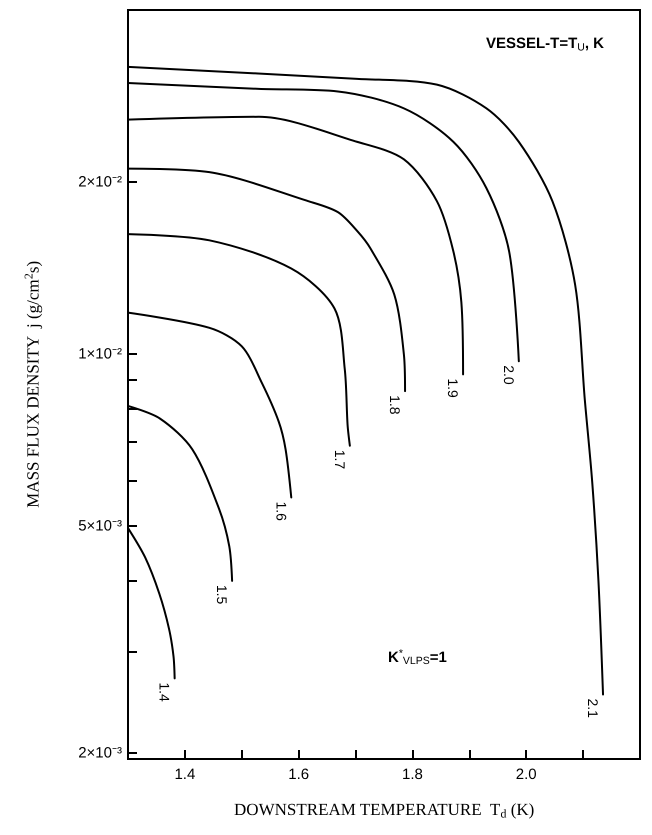 The width and height of the screenshot is (652, 835). What do you see at coordinates (281, 511) in the screenshot?
I see `text: 1.6` at bounding box center [281, 511].